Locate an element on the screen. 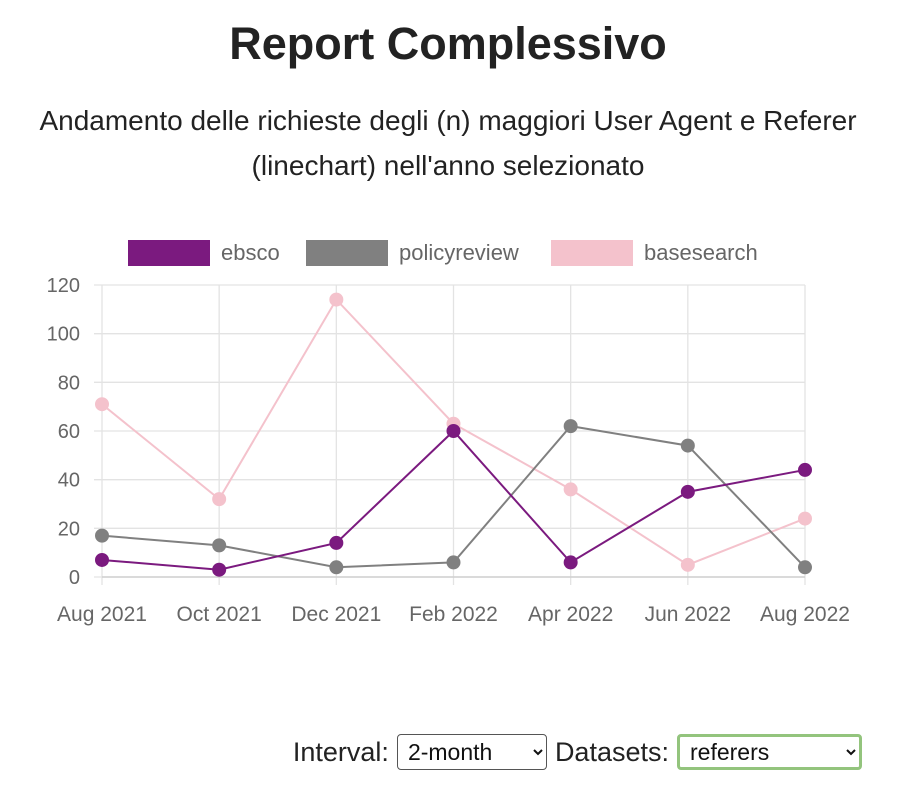 The width and height of the screenshot is (904, 810). legend-label: policyreview is located at coordinates (459, 252).